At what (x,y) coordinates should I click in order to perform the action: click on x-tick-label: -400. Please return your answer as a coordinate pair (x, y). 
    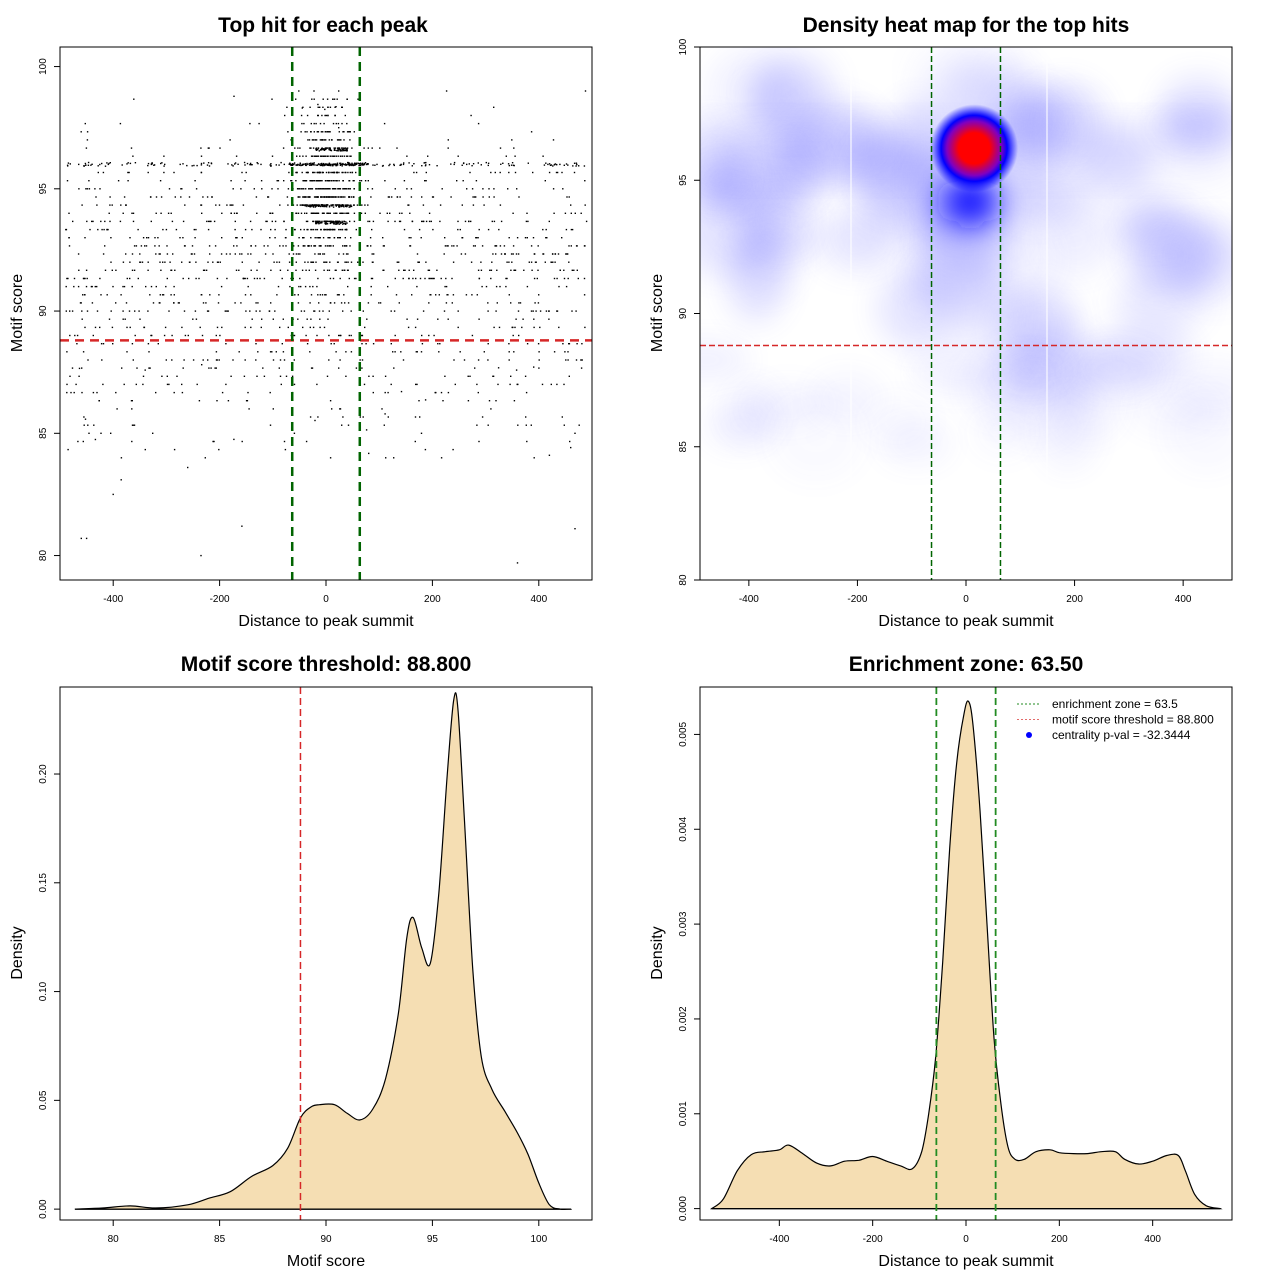
    Looking at the image, I should click on (779, 1239).